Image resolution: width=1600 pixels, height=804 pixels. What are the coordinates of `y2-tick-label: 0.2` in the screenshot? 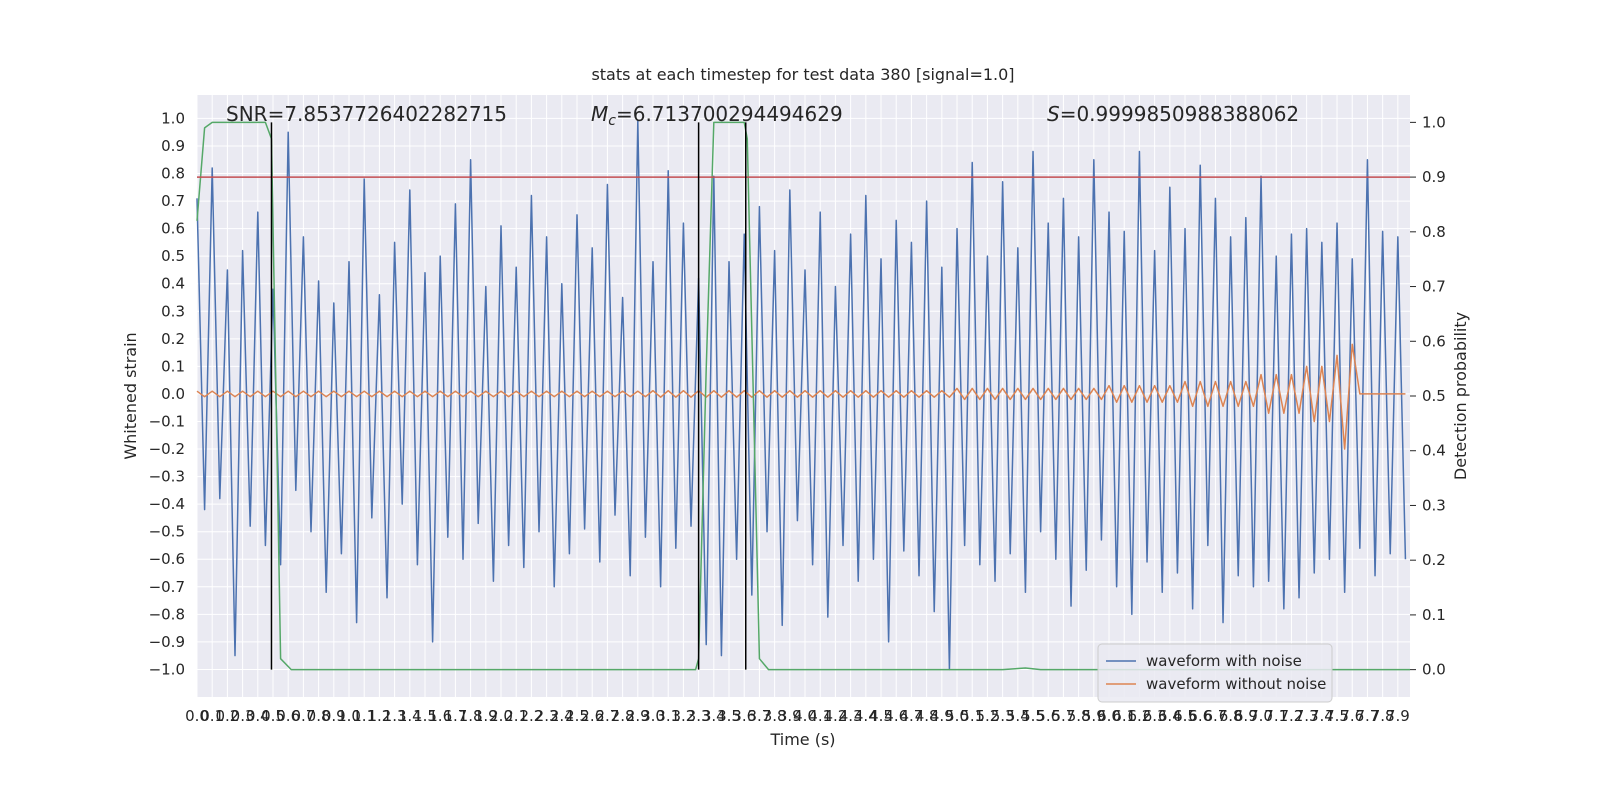 It's located at (1434, 560).